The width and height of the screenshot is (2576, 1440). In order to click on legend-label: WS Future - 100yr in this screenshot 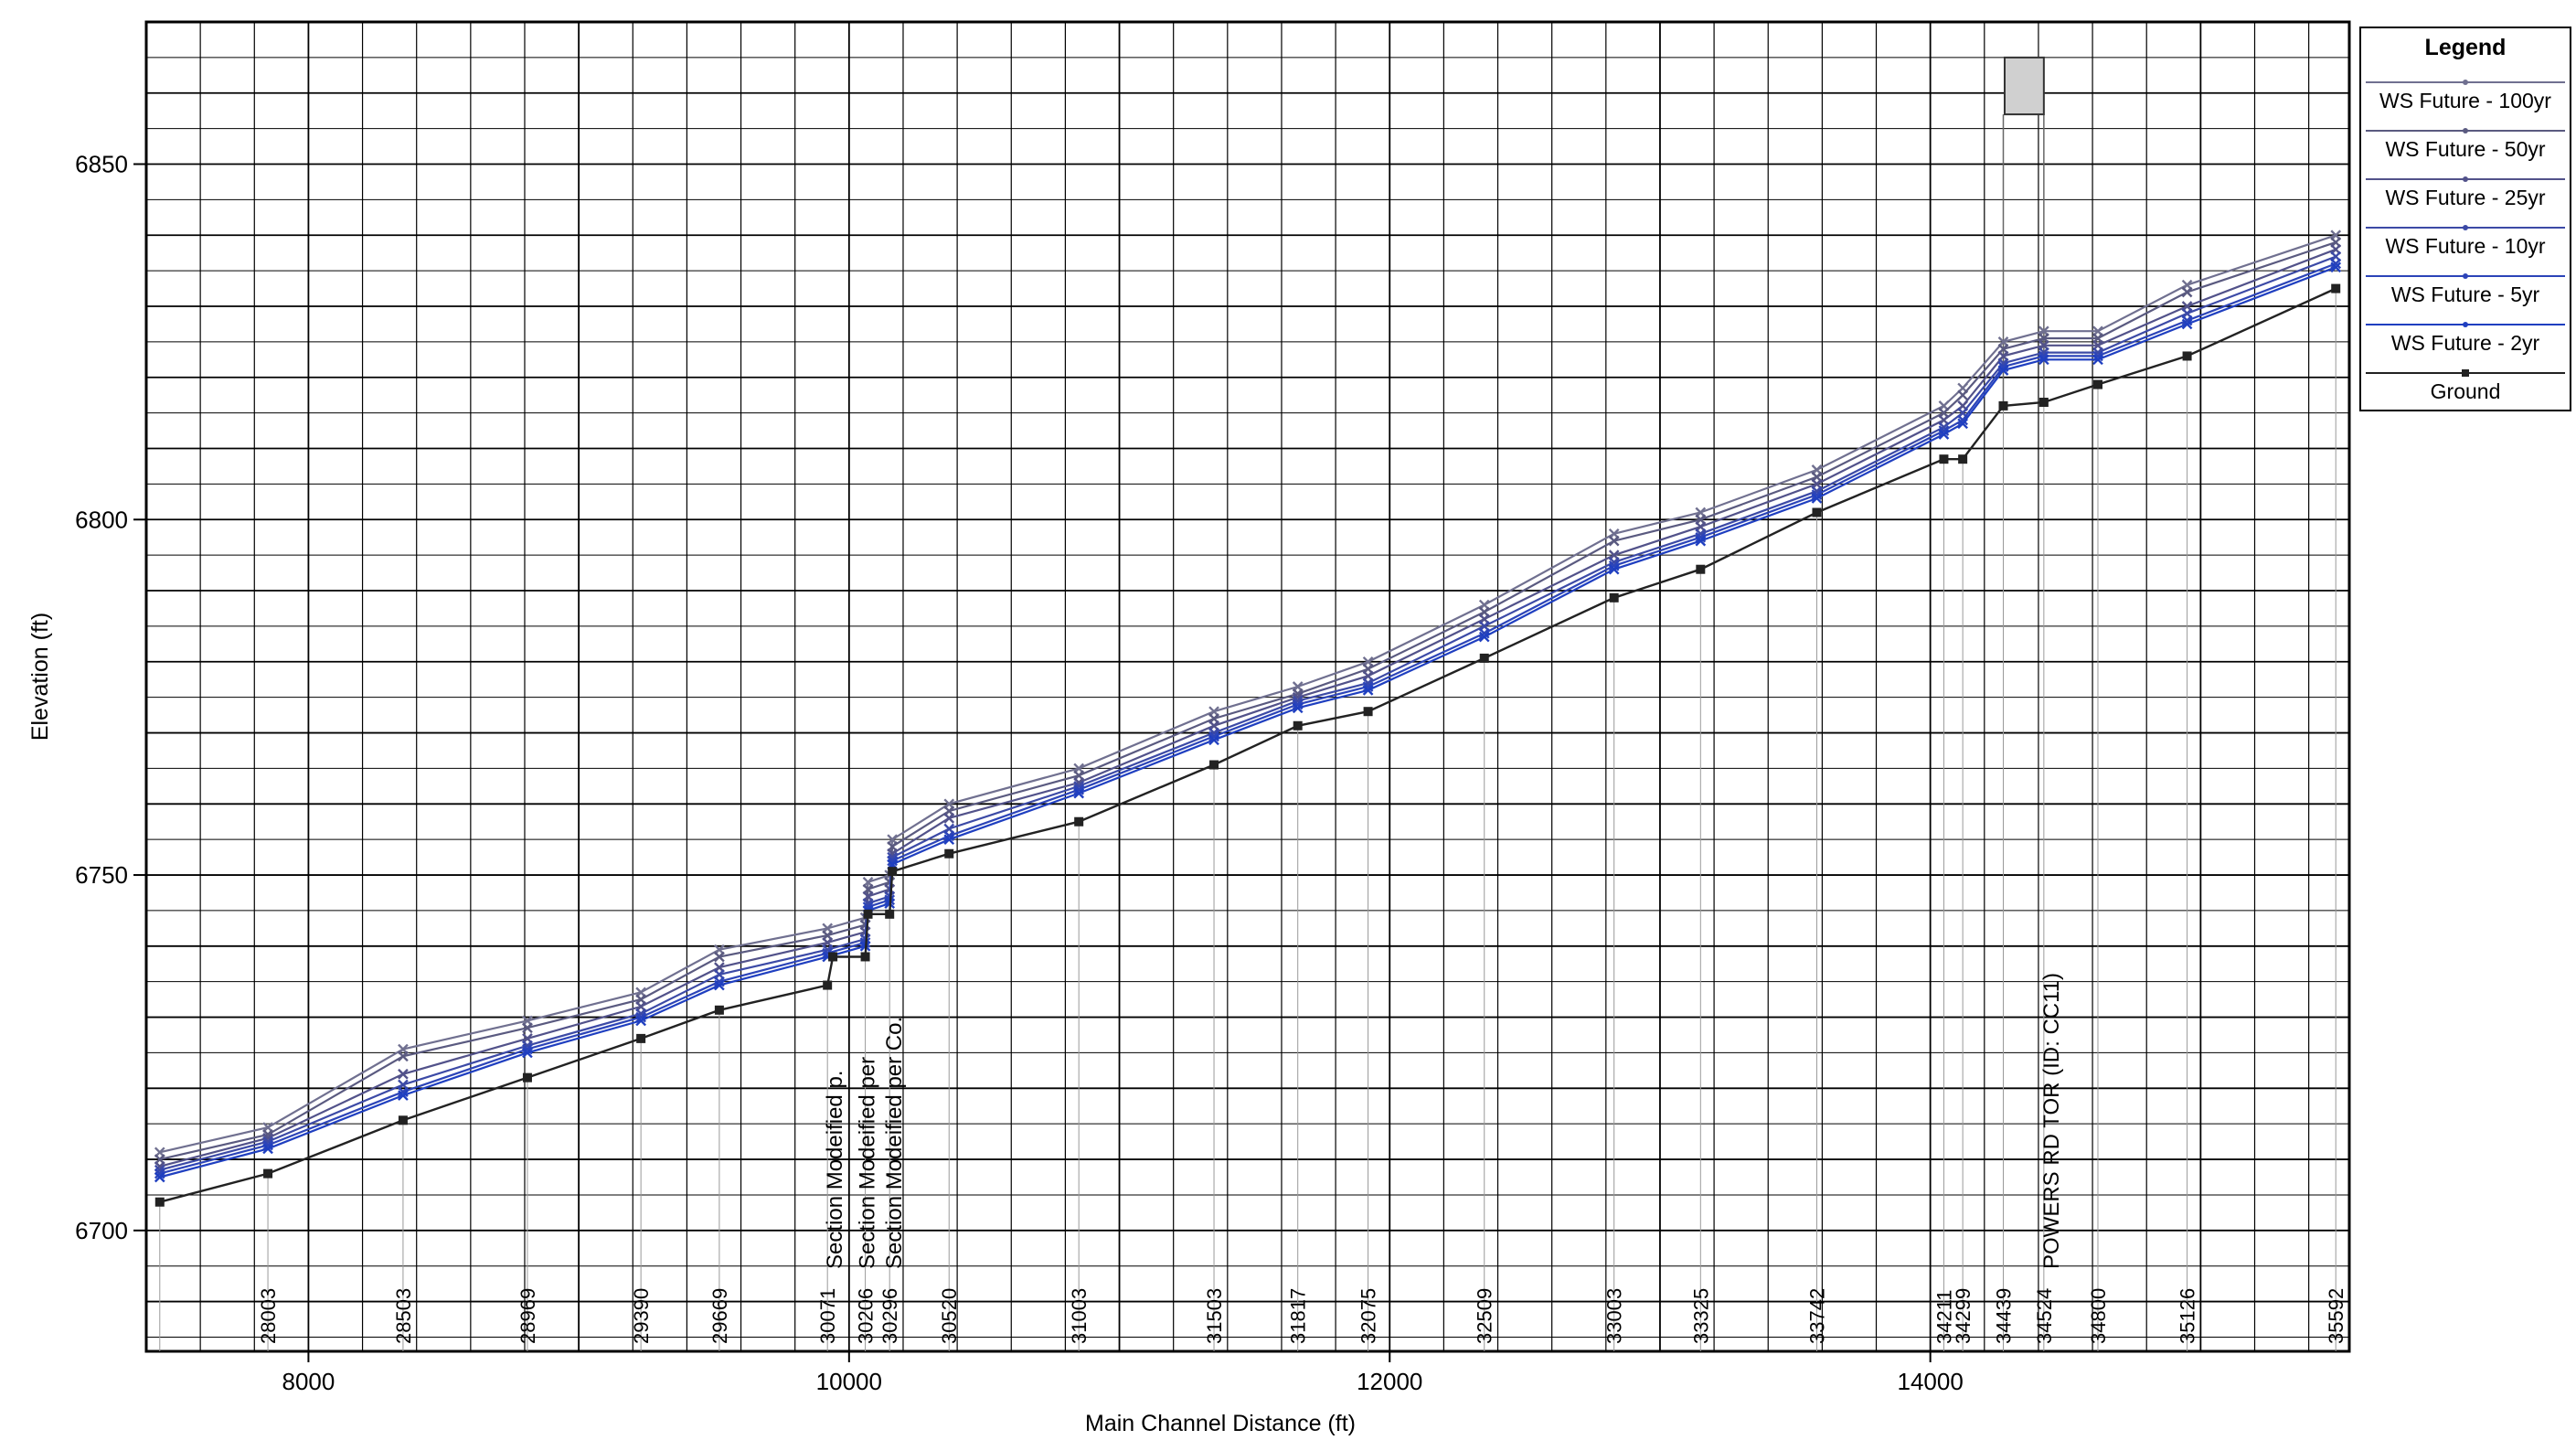, I will do `click(2465, 100)`.